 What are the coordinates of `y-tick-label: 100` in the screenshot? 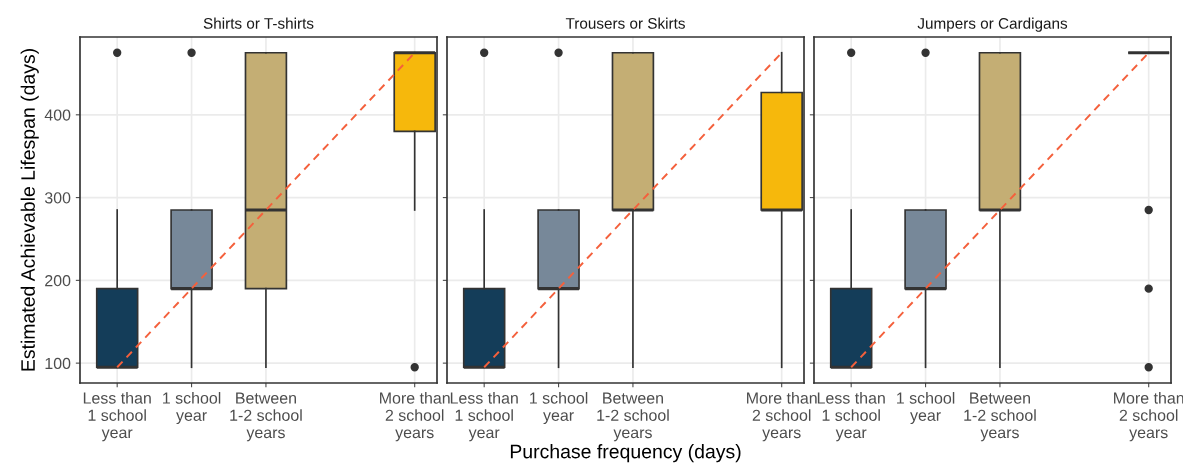 It's located at (58, 363).